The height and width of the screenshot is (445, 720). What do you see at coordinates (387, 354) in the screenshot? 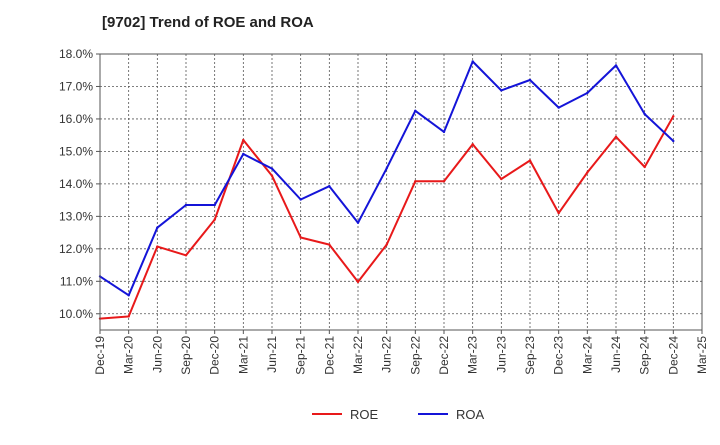
I see `x-tick-label: Jun-22` at bounding box center [387, 354].